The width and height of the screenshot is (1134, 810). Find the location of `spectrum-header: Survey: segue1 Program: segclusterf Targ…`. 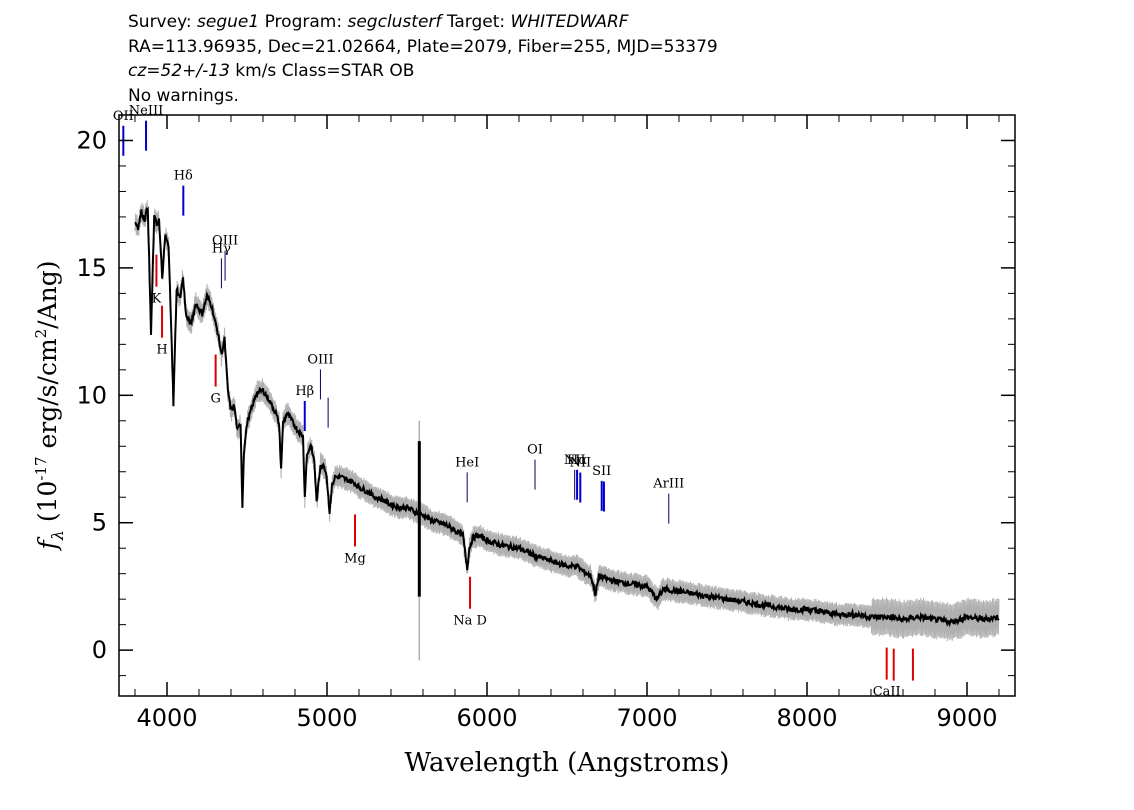

spectrum-header: Survey: segue1 Program: segclusterf Targ… is located at coordinates (423, 59).